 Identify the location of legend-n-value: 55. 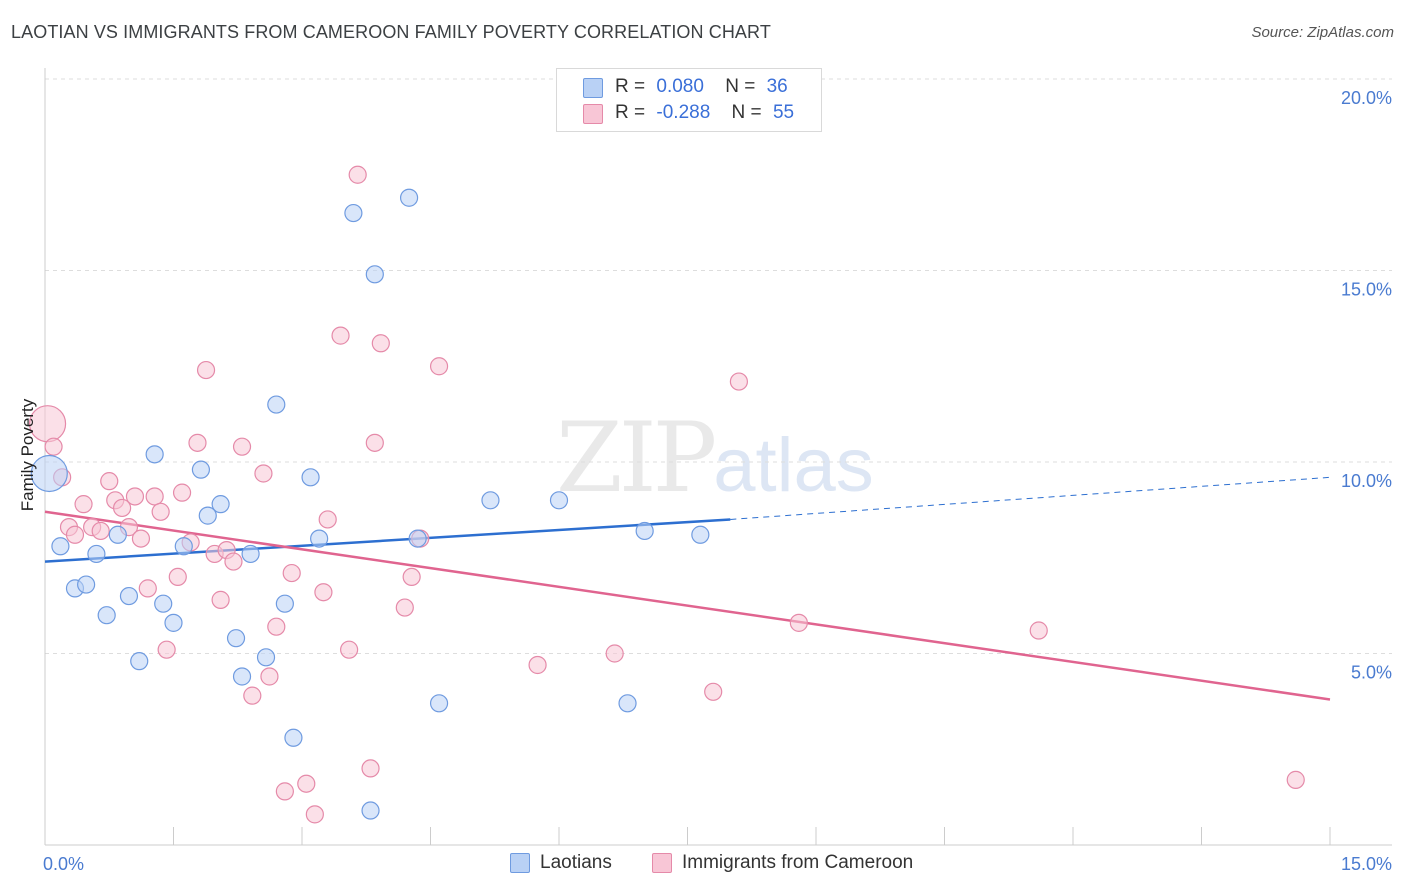
(783, 112).